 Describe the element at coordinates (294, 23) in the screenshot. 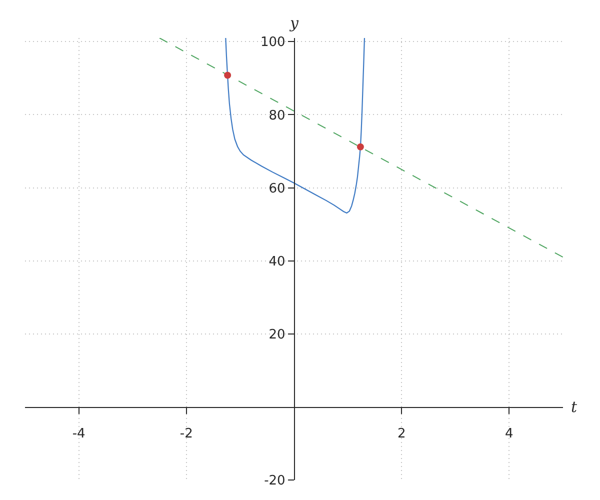

I see `y-axis-title: y` at that location.